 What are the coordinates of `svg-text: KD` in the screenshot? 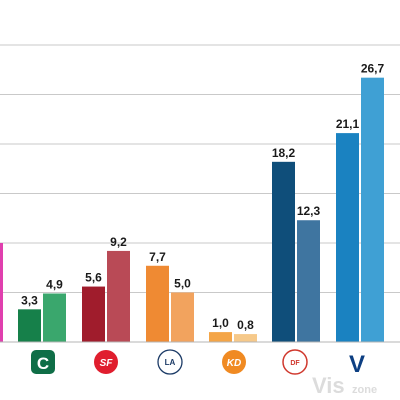 It's located at (234, 363).